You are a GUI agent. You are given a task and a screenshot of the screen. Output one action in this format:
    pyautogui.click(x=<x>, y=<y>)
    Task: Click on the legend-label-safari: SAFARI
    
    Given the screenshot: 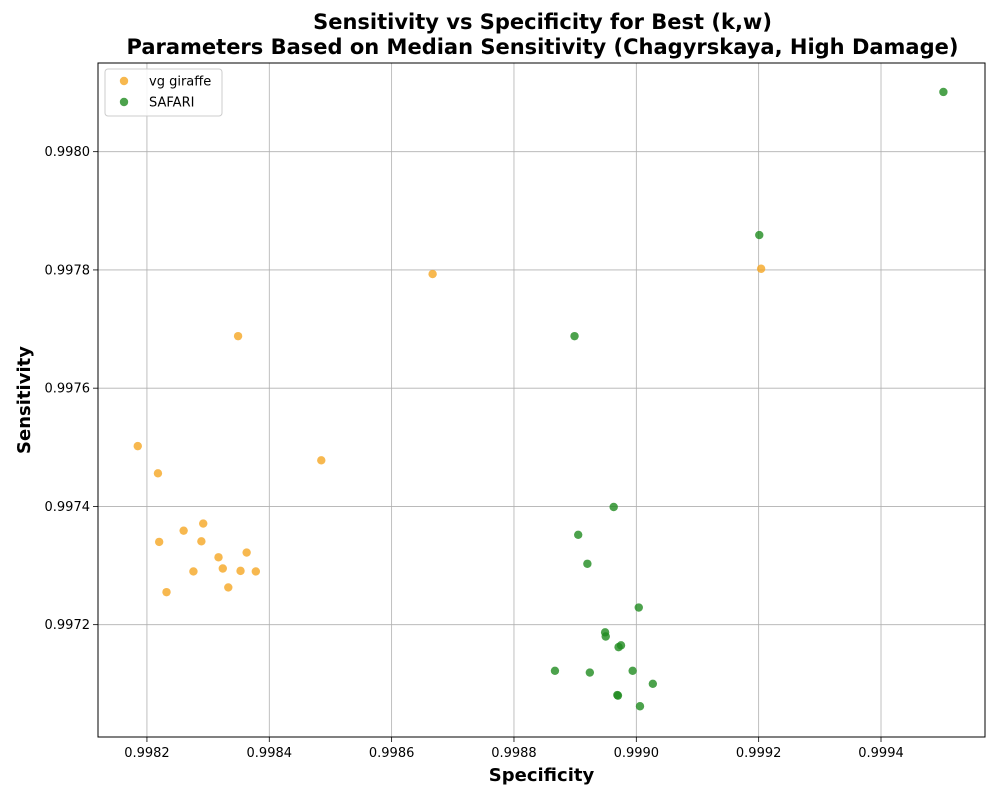 What is the action you would take?
    pyautogui.click(x=171, y=103)
    